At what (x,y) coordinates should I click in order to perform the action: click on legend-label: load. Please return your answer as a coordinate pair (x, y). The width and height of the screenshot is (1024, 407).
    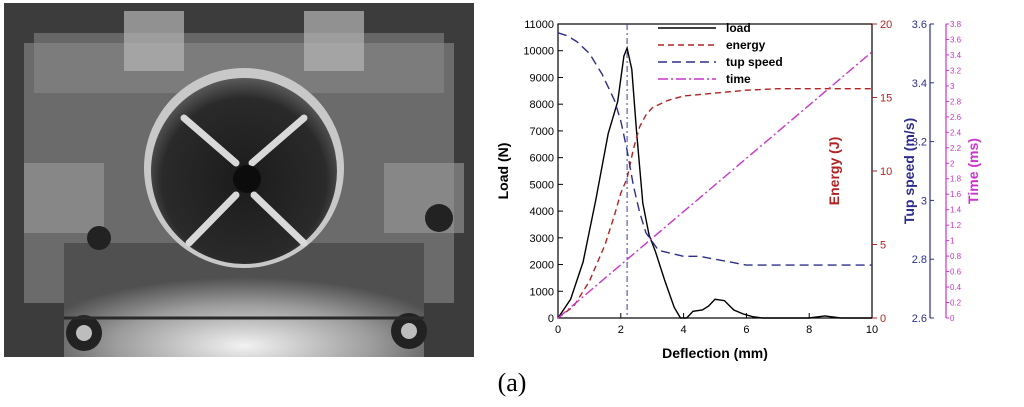
    Looking at the image, I should click on (738, 28).